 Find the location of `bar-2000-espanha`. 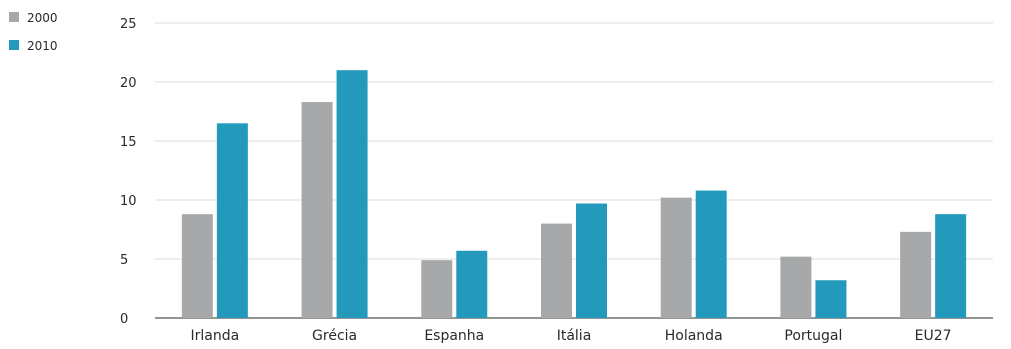

bar-2000-espanha is located at coordinates (437, 289).